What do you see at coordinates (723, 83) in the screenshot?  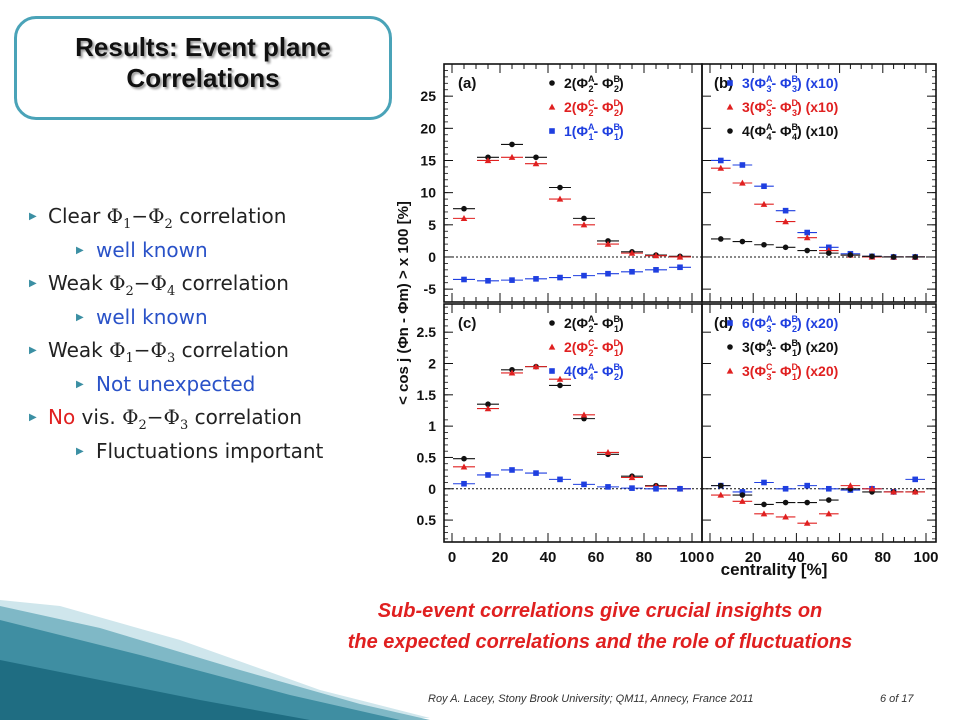 I see `panel-label: (b)` at bounding box center [723, 83].